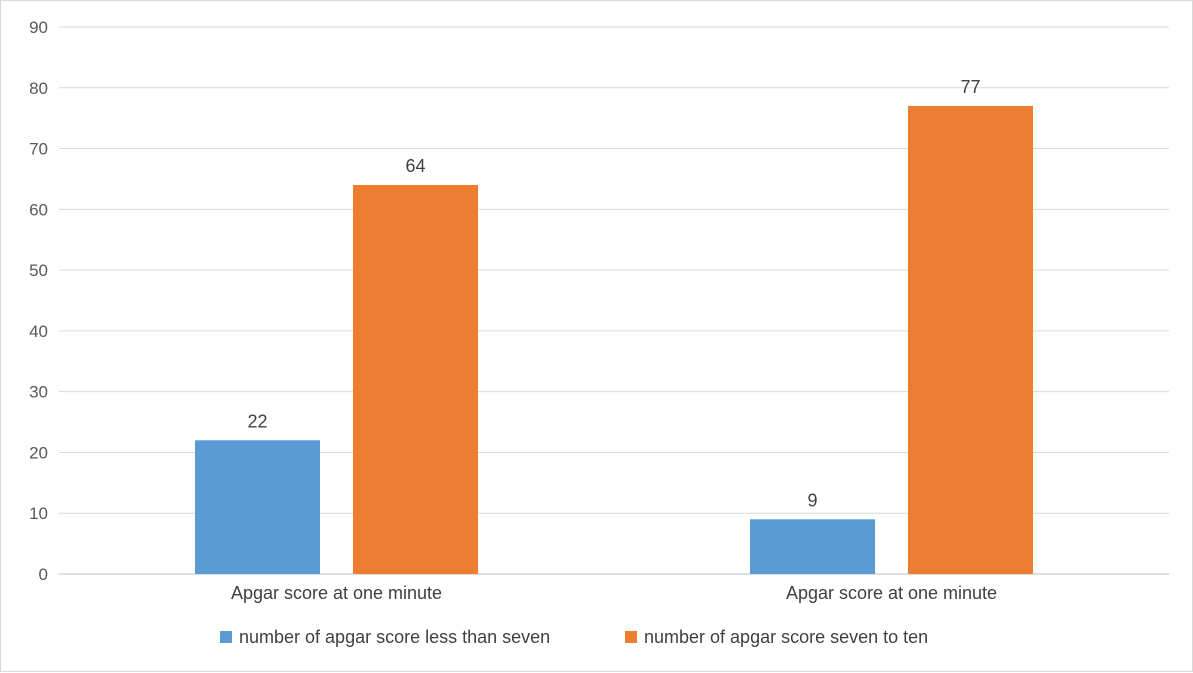 This screenshot has height=673, width=1193. I want to click on legend-entry: number of apgar score seven to ten, so click(786, 637).